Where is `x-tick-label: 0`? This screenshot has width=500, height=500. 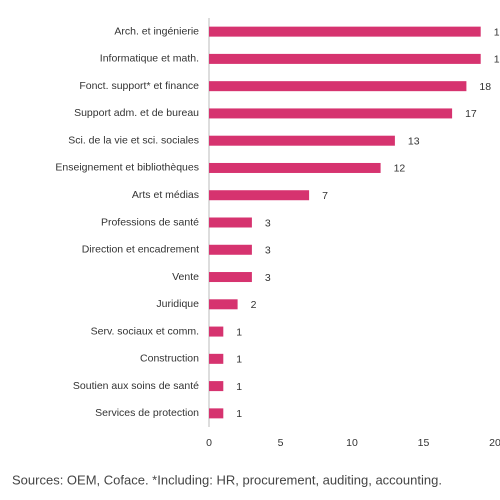 x-tick-label: 0 is located at coordinates (209, 443).